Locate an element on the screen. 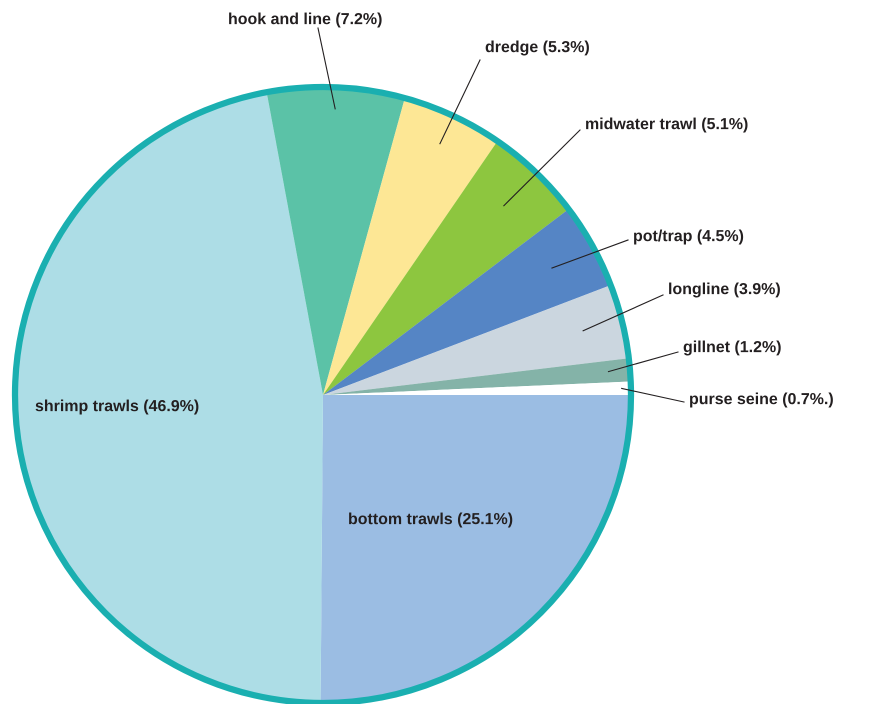 The image size is (874, 704). slice-label: pot/trap (4.5%) is located at coordinates (689, 237).